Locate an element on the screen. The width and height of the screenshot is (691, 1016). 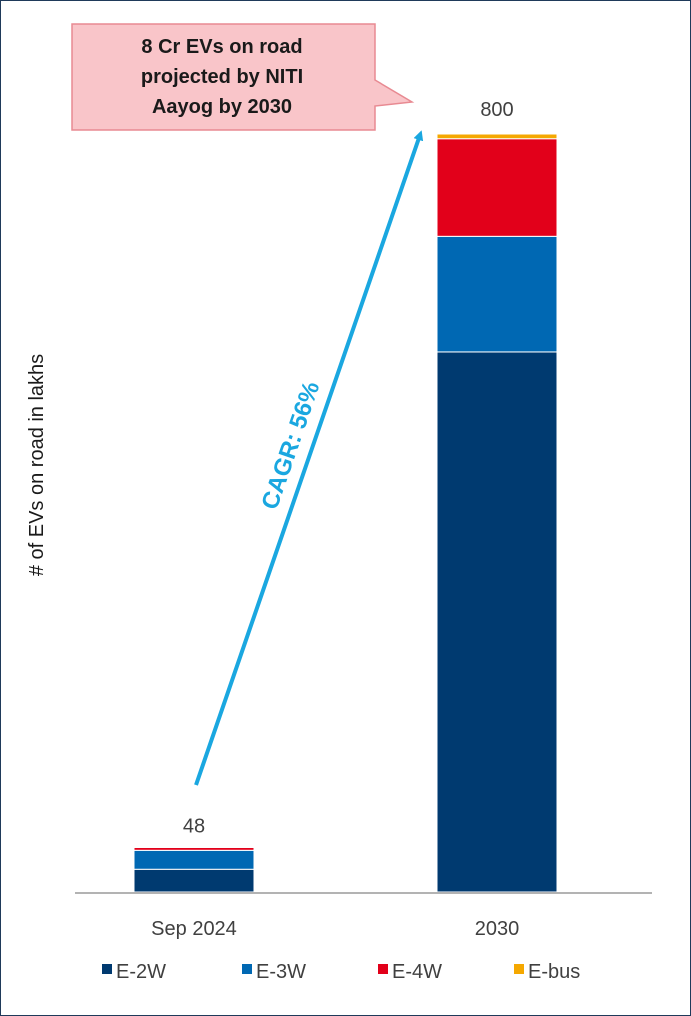
legend-label-e-3w: E-3W is located at coordinates (281, 972).